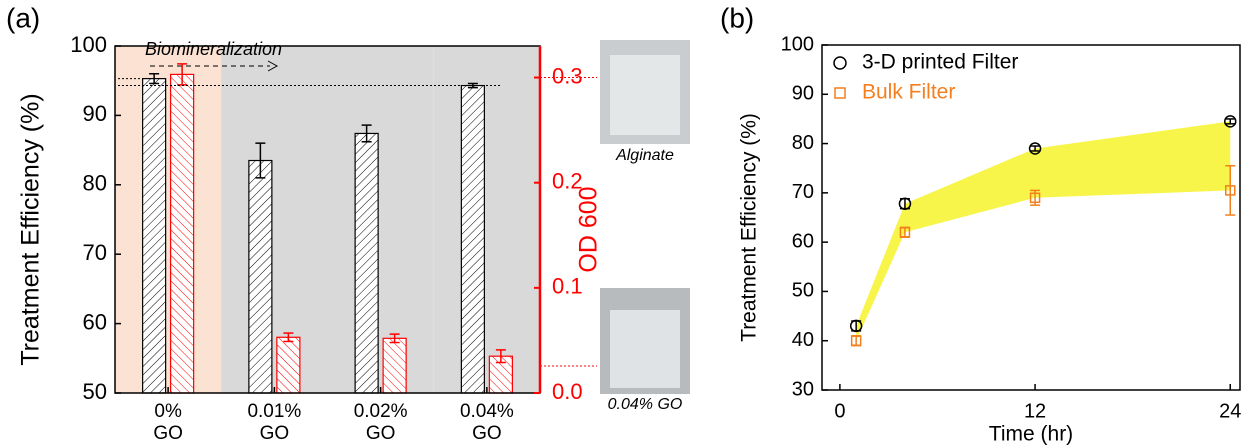  What do you see at coordinates (380, 422) in the screenshot?
I see `x-tick-label: 0.02% GO` at bounding box center [380, 422].